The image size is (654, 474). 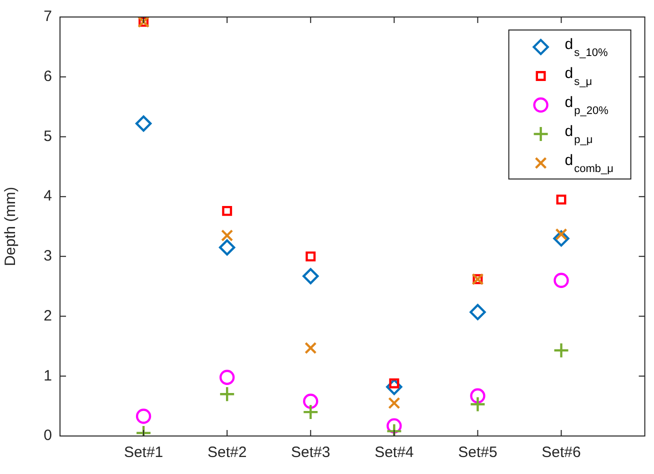 What do you see at coordinates (227, 453) in the screenshot?
I see `x-tick-label: Set#2` at bounding box center [227, 453].